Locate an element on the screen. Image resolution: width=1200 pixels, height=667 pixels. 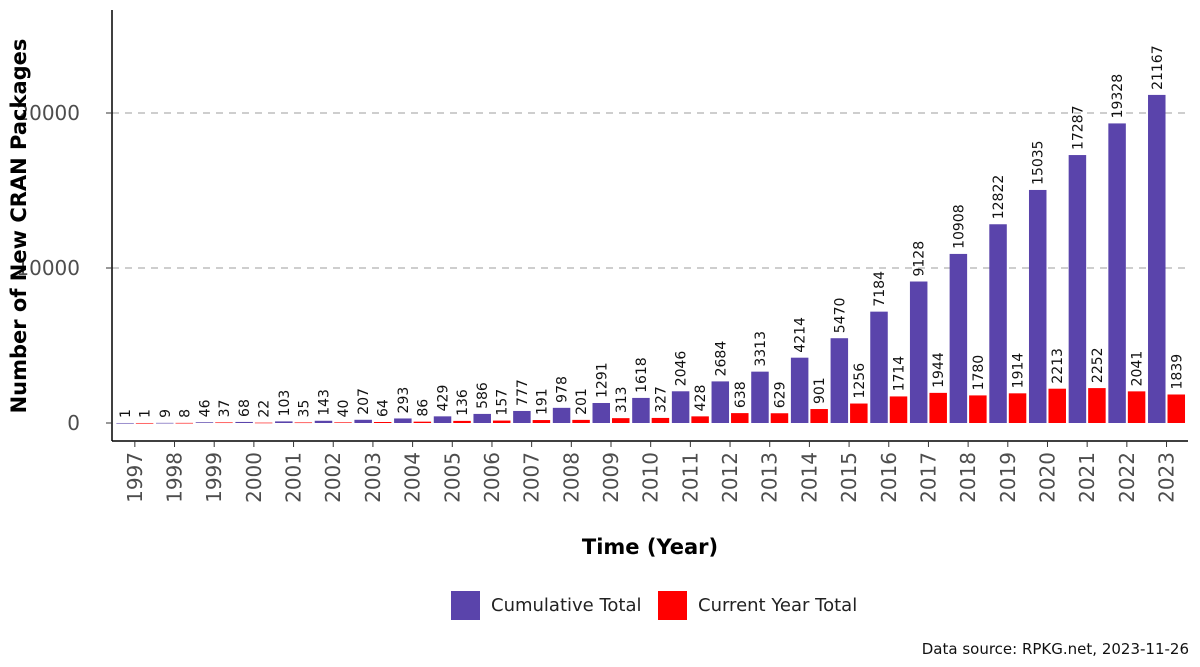
bar-cumulative-2017 is located at coordinates (918, 352).